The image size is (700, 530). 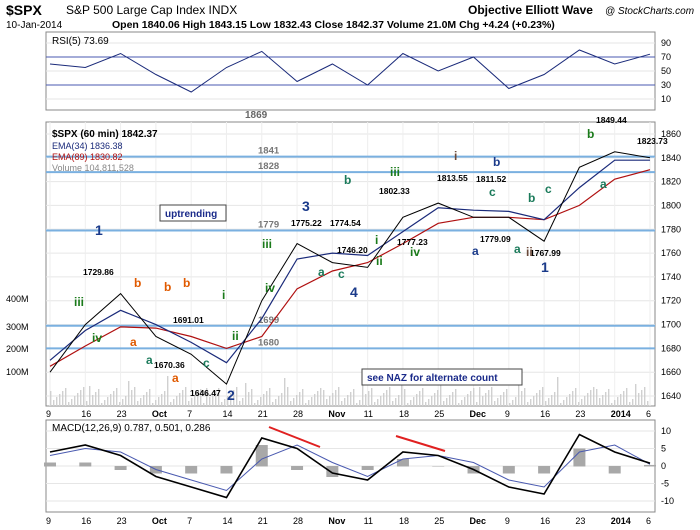 I want to click on x-tick-price: Nov, so click(x=336, y=414).